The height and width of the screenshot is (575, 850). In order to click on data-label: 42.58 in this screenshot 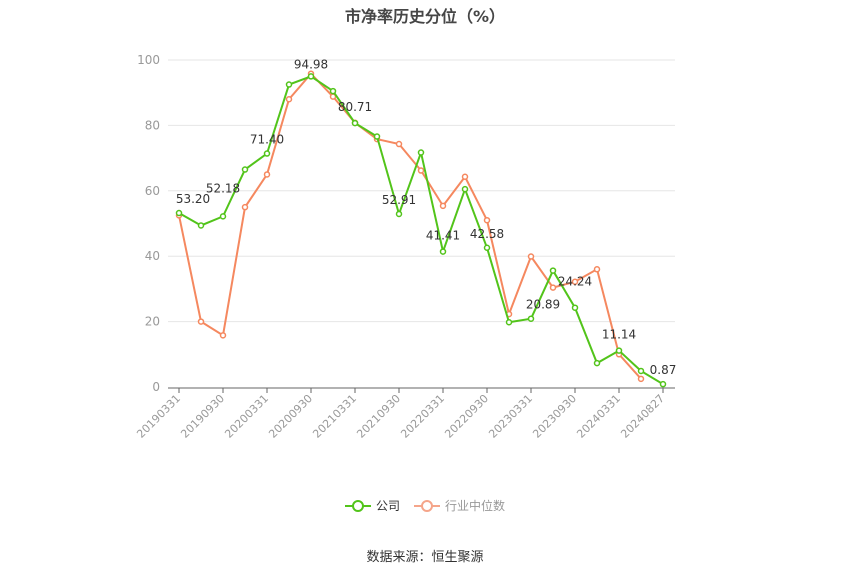, I will do `click(487, 234)`.